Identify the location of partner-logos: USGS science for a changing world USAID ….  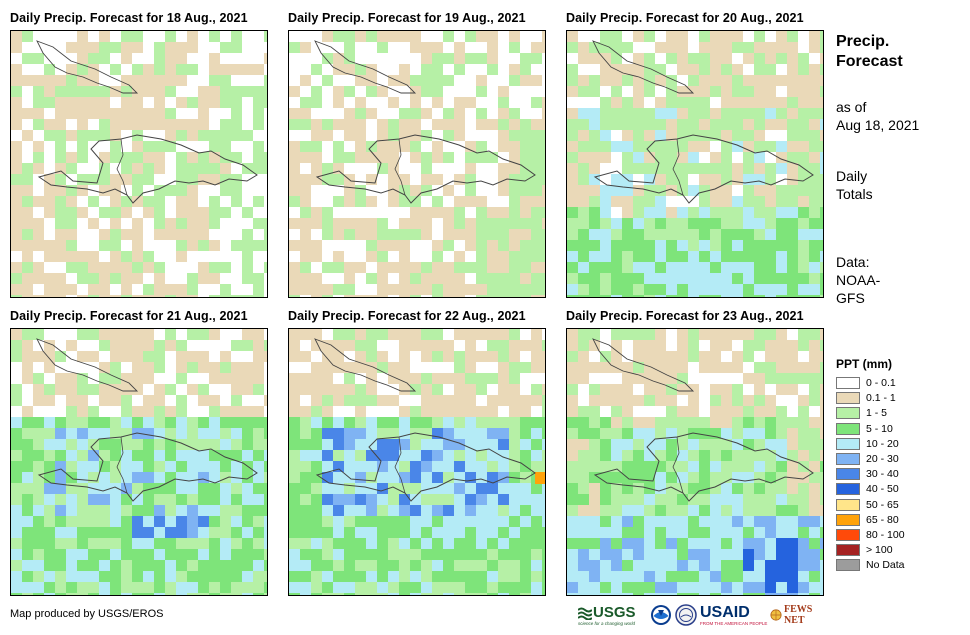
(703, 615).